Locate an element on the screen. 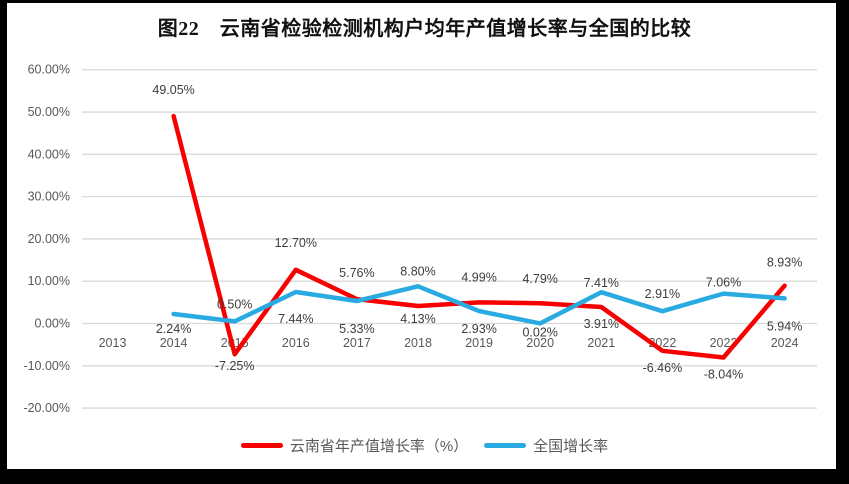  yunnan-data-label: -6.46% is located at coordinates (663, 368).